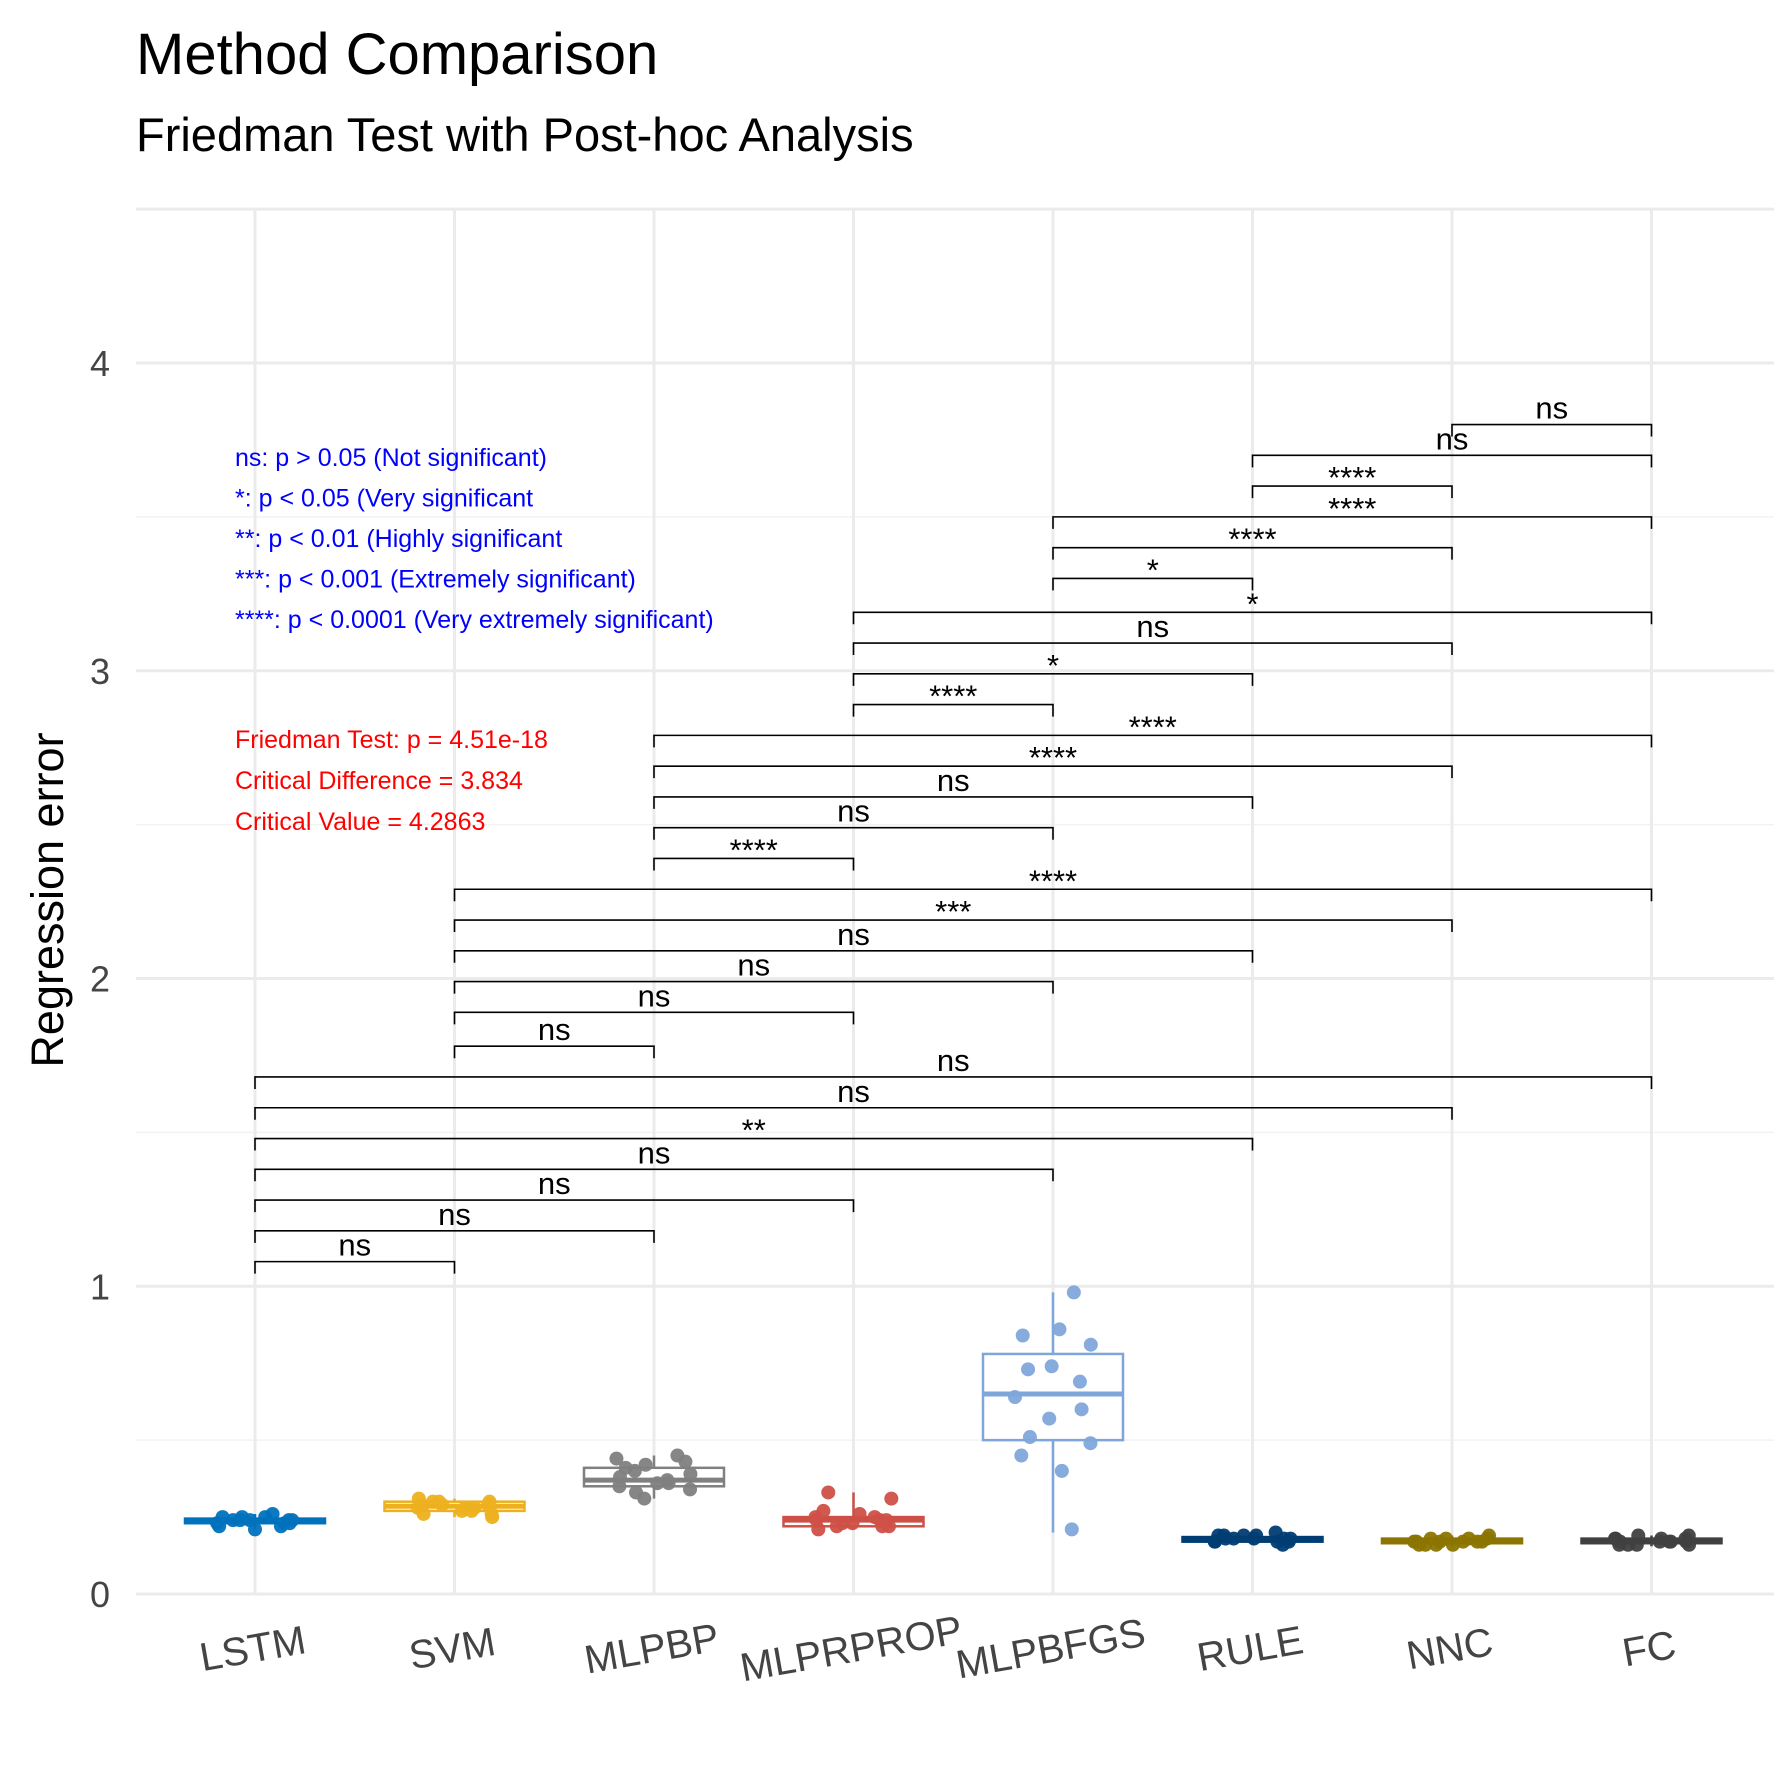 The image size is (1792, 1792). Describe the element at coordinates (252, 1649) in the screenshot. I see `x-tick-label: LSTM` at that location.